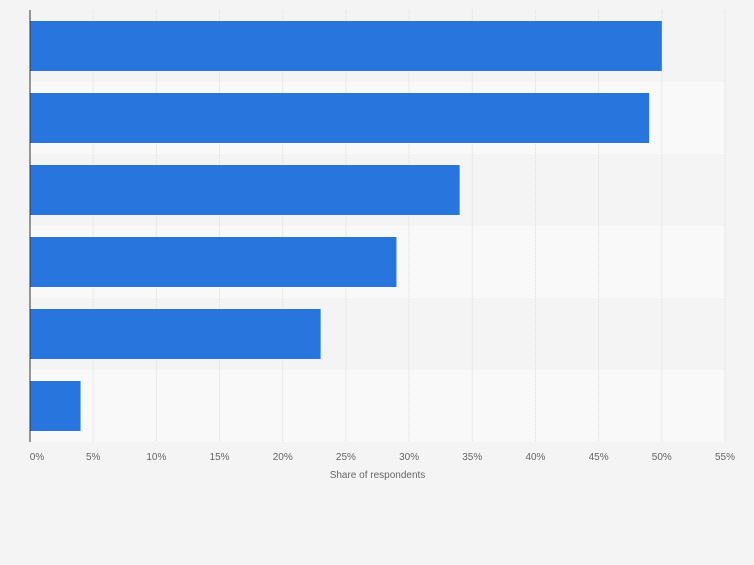  I want to click on x-tick-label: 15%, so click(220, 457).